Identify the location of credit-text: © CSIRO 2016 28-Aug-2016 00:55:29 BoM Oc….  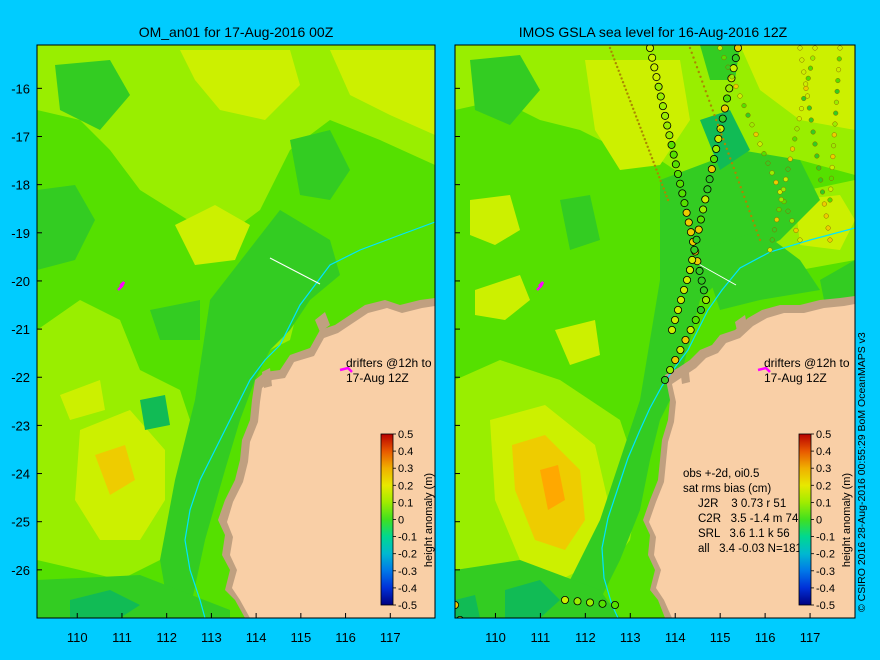
(862, 472).